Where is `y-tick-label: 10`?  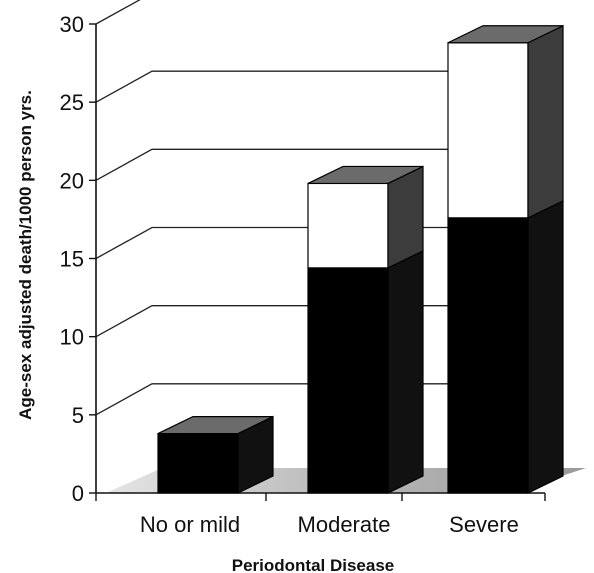
y-tick-label: 10 is located at coordinates (72, 337).